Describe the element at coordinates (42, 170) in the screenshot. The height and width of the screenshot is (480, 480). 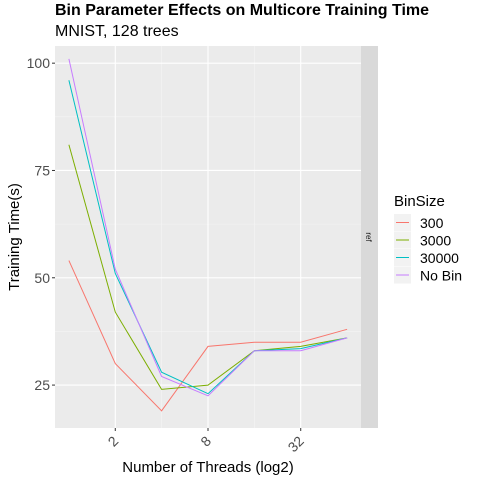
I see `y-tick-label: 75` at that location.